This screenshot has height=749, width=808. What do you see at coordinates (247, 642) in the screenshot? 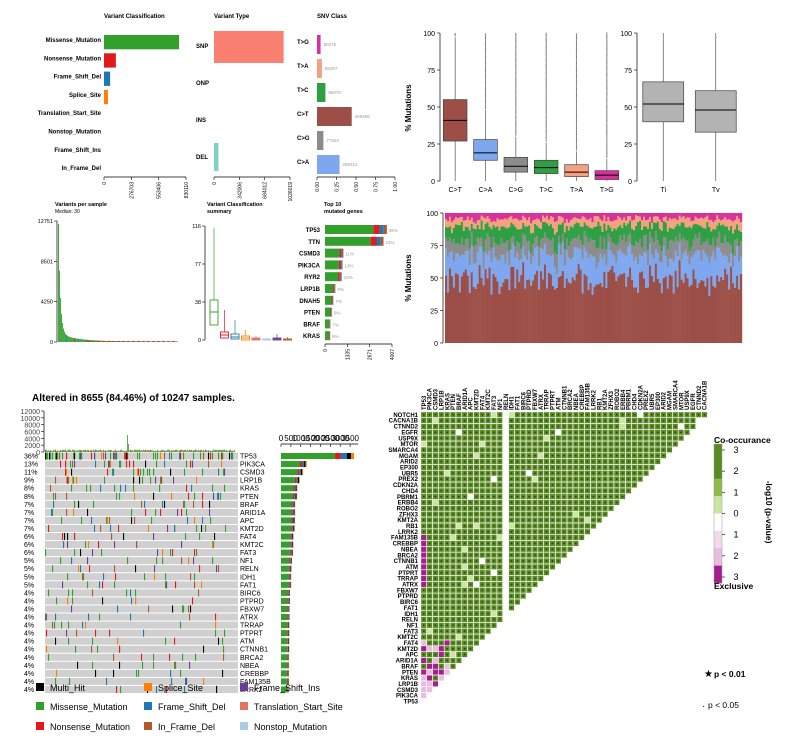
I see `oncoplot-gene-23: ATM` at bounding box center [247, 642].